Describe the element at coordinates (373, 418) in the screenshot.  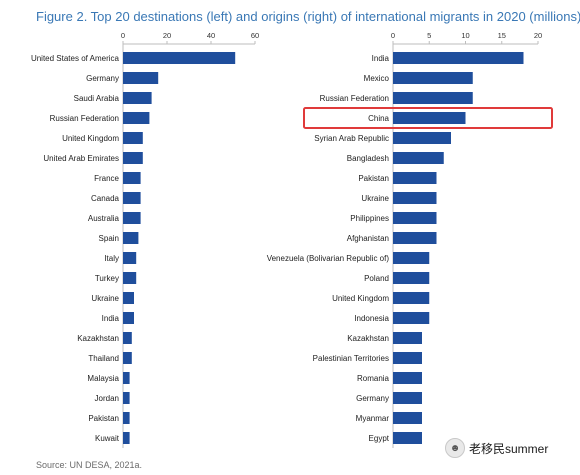
I see `orig-category-label: Myanmar` at that location.